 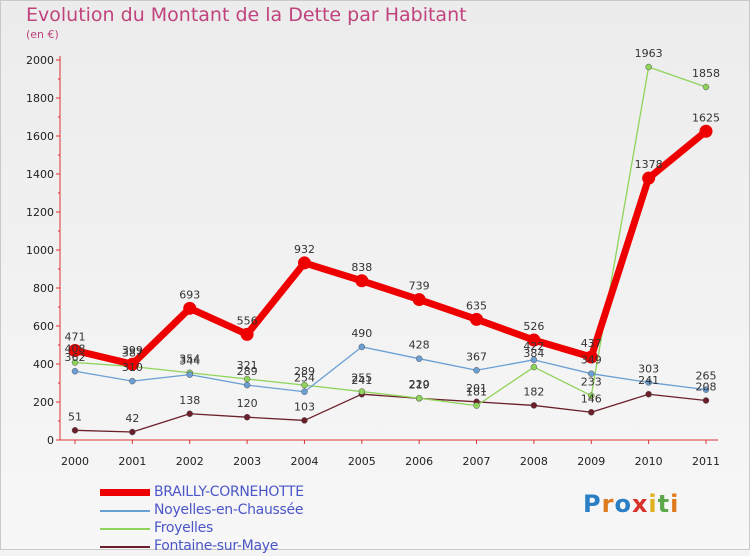 I want to click on data-label-0: 1378, so click(x=649, y=164).